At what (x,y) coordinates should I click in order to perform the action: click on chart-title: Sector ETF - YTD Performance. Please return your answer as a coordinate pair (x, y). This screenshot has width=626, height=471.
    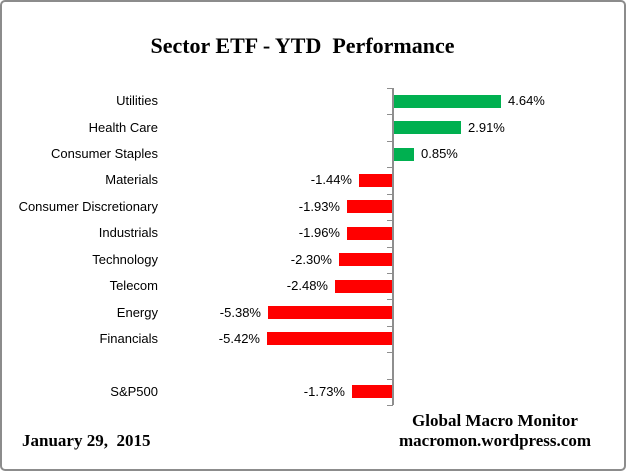
    Looking at the image, I should click on (302, 45).